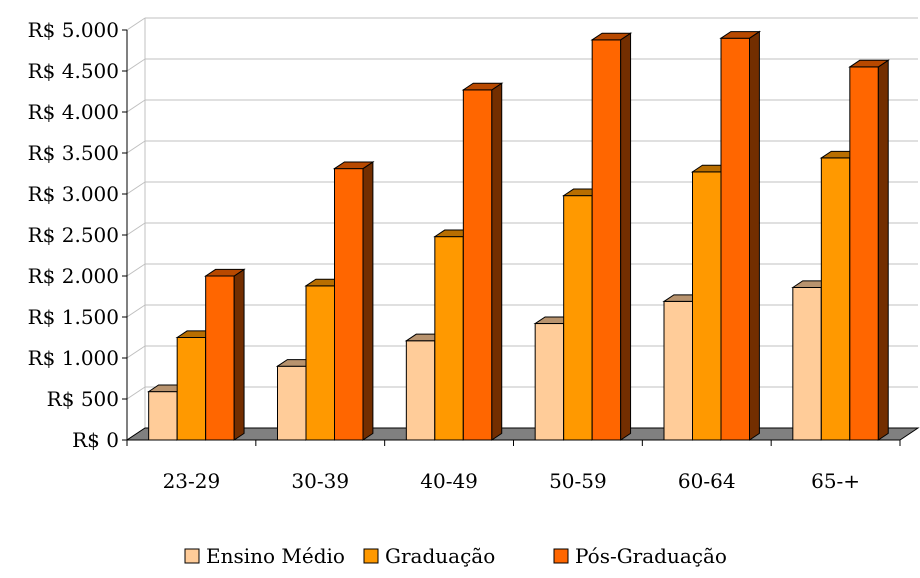 The height and width of the screenshot is (578, 920). Describe the element at coordinates (83, 399) in the screenshot. I see `y-tick-label: R$ 500` at that location.